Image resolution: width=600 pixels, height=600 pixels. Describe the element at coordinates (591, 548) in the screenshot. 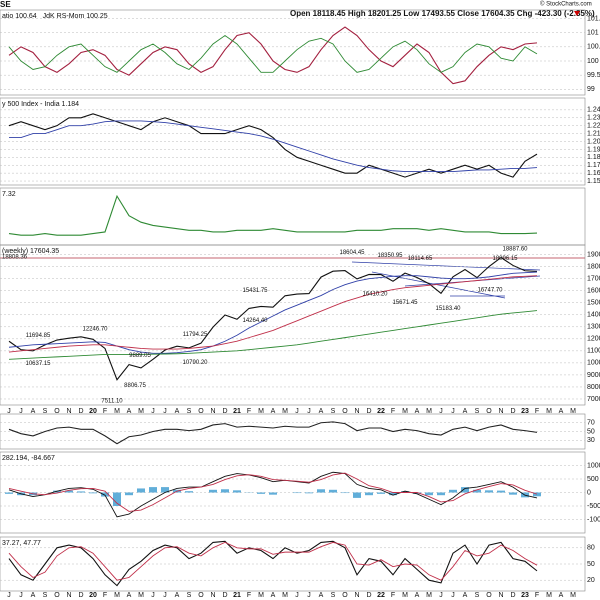

I see `y-tick-label: 80` at that location.